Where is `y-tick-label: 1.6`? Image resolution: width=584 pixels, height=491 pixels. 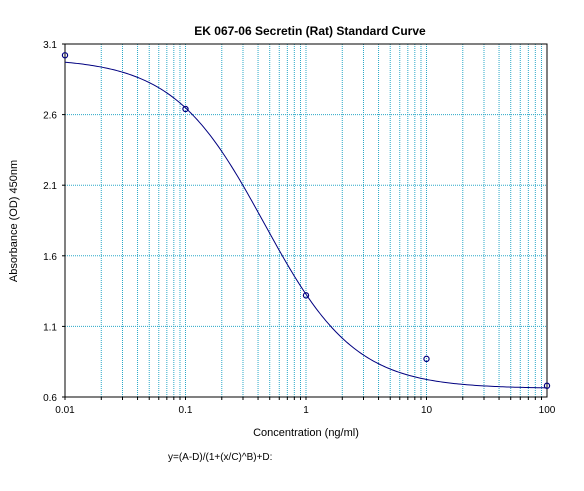 y-tick-label: 1.6 is located at coordinates (50, 257).